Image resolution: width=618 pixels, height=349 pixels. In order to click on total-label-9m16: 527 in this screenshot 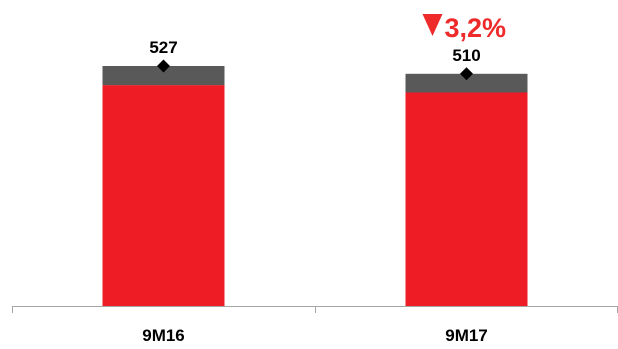, I will do `click(163, 47)`.